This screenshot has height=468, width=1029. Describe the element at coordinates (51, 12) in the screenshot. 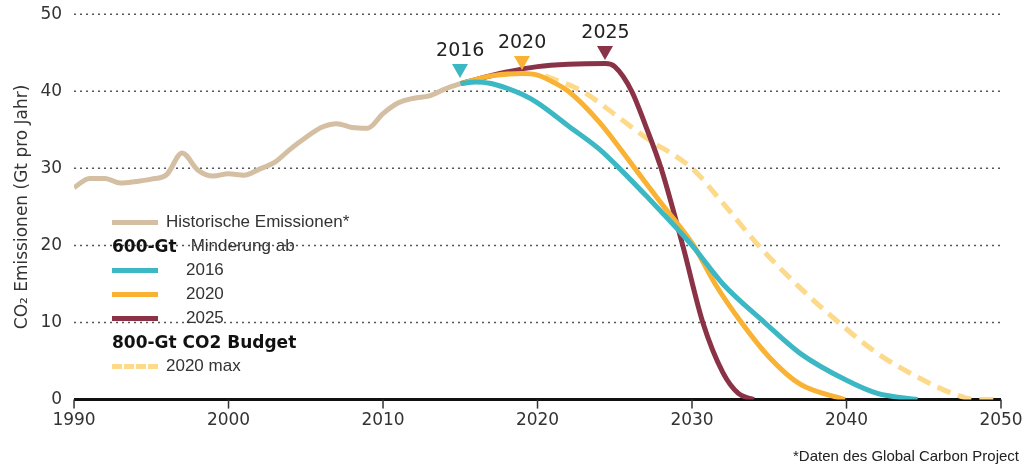

I see `y-tick-label: 50` at that location.